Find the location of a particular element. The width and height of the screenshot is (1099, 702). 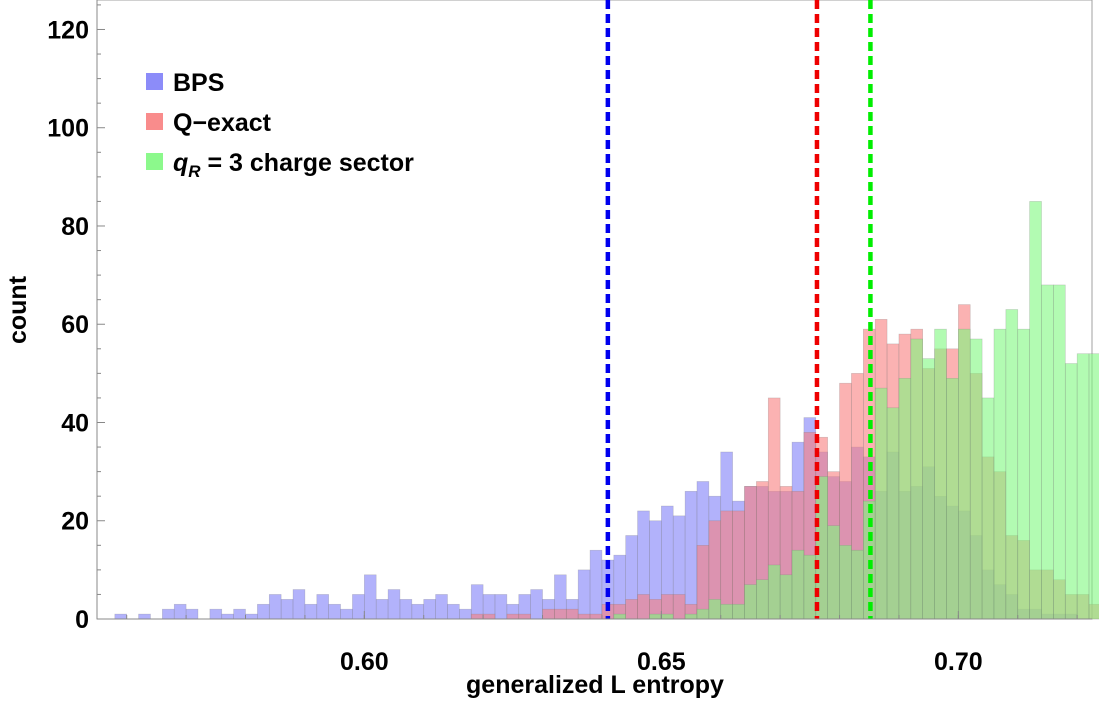

y-axis-title: count is located at coordinates (18, 309).